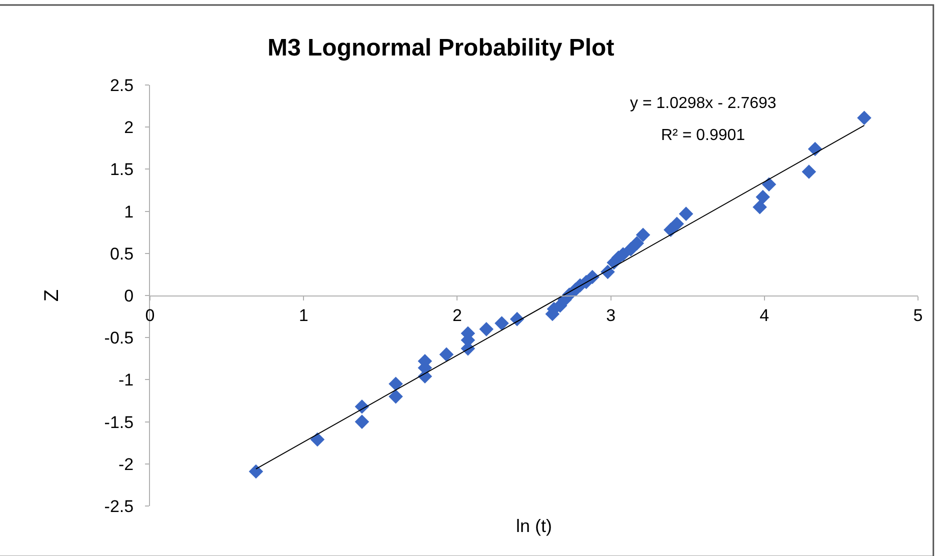 This screenshot has width=938, height=556. I want to click on y-tick-label: 2, so click(129, 128).